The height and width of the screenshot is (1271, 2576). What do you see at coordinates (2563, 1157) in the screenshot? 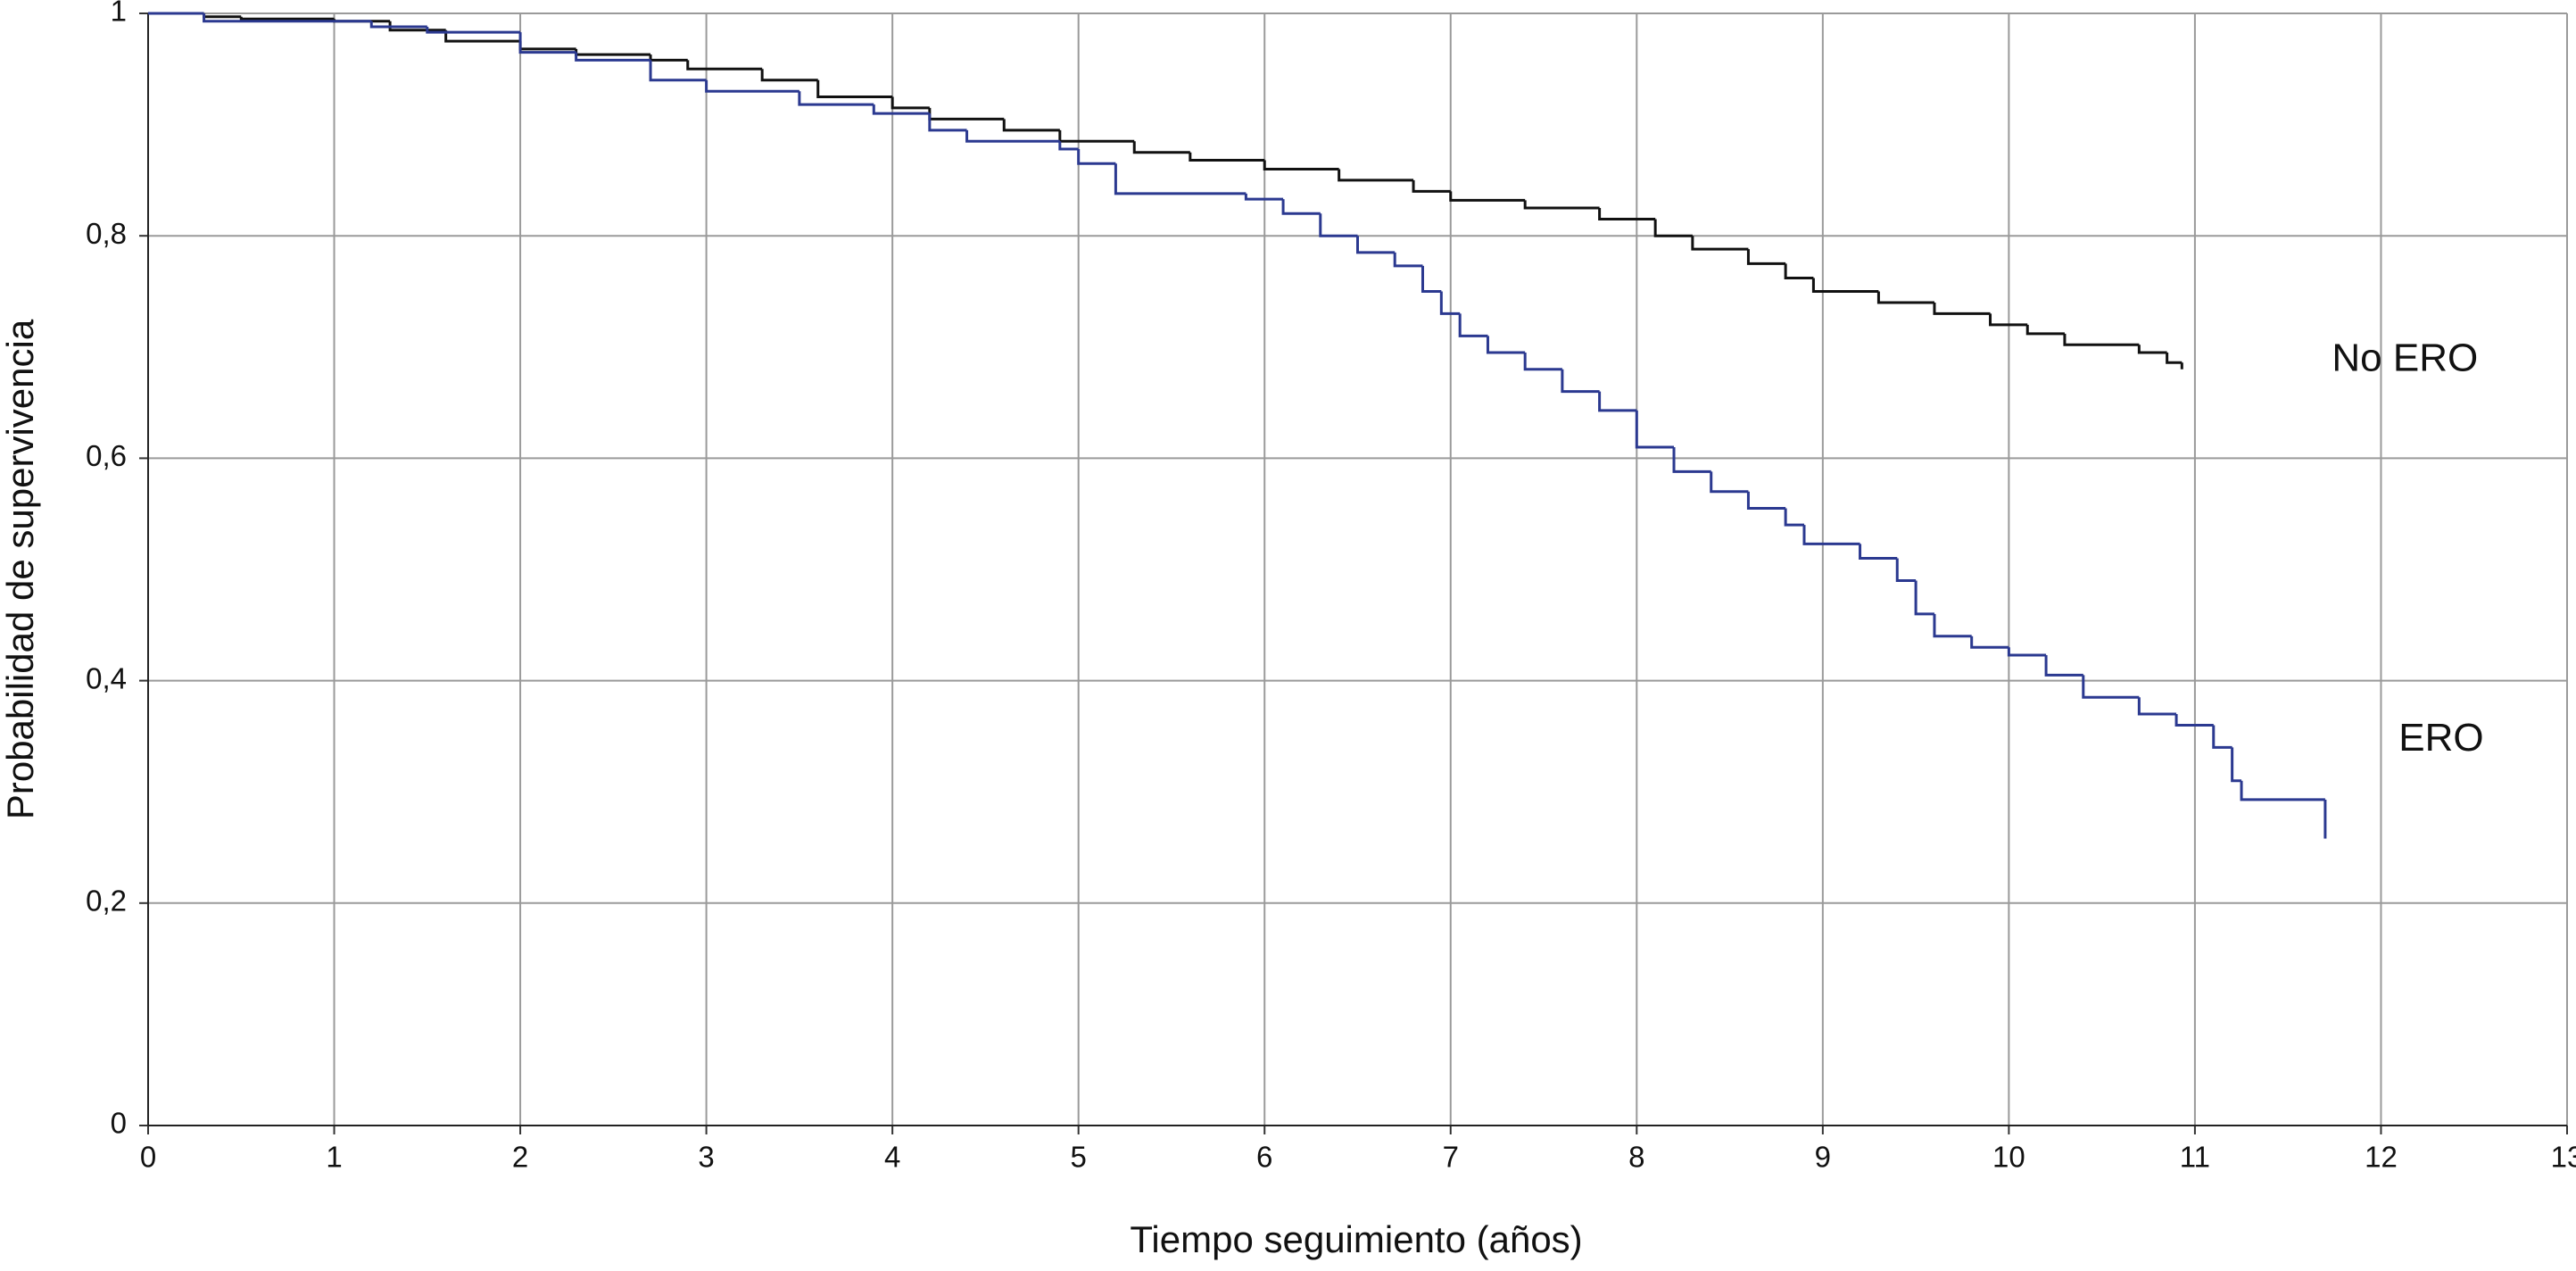
I see `x-tick-label: 13` at bounding box center [2563, 1157].